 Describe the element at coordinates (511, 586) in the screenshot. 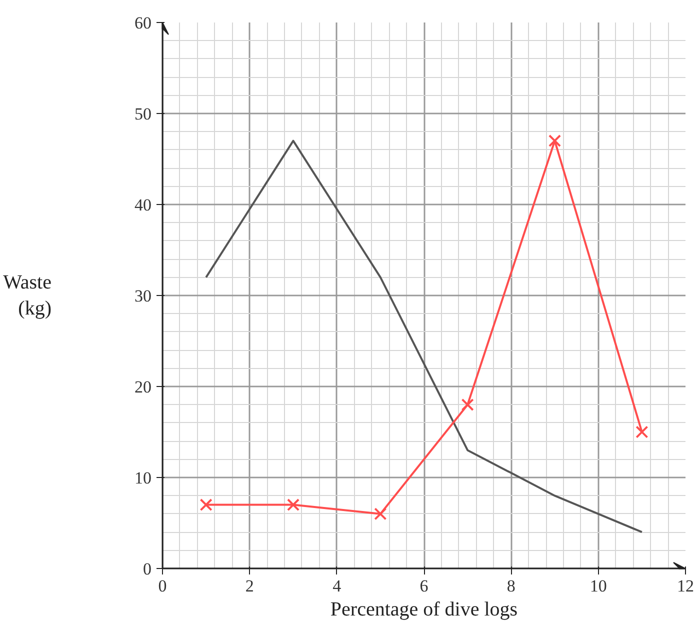

I see `x-tick-label: 8` at that location.